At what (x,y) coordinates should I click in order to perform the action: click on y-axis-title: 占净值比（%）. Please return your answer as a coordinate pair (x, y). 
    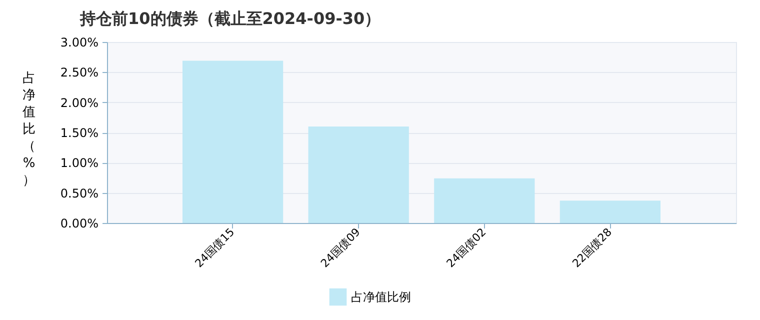
    Looking at the image, I should click on (29, 129).